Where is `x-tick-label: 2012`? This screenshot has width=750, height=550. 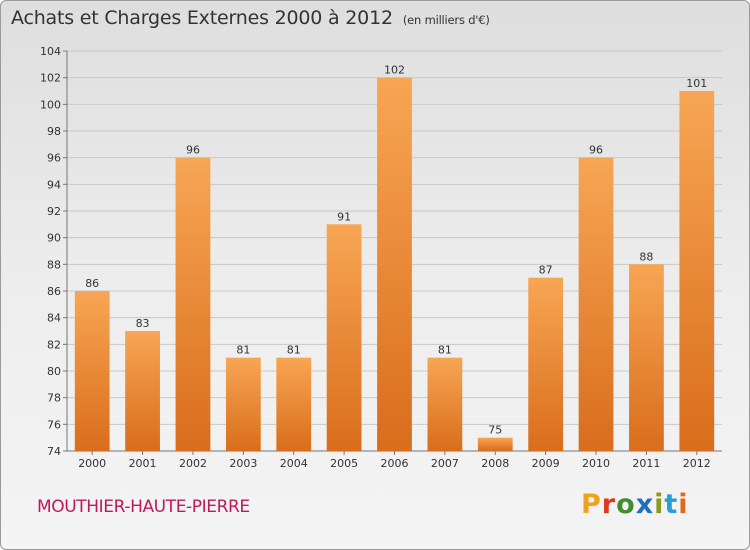
x-tick-label: 2012 is located at coordinates (697, 463).